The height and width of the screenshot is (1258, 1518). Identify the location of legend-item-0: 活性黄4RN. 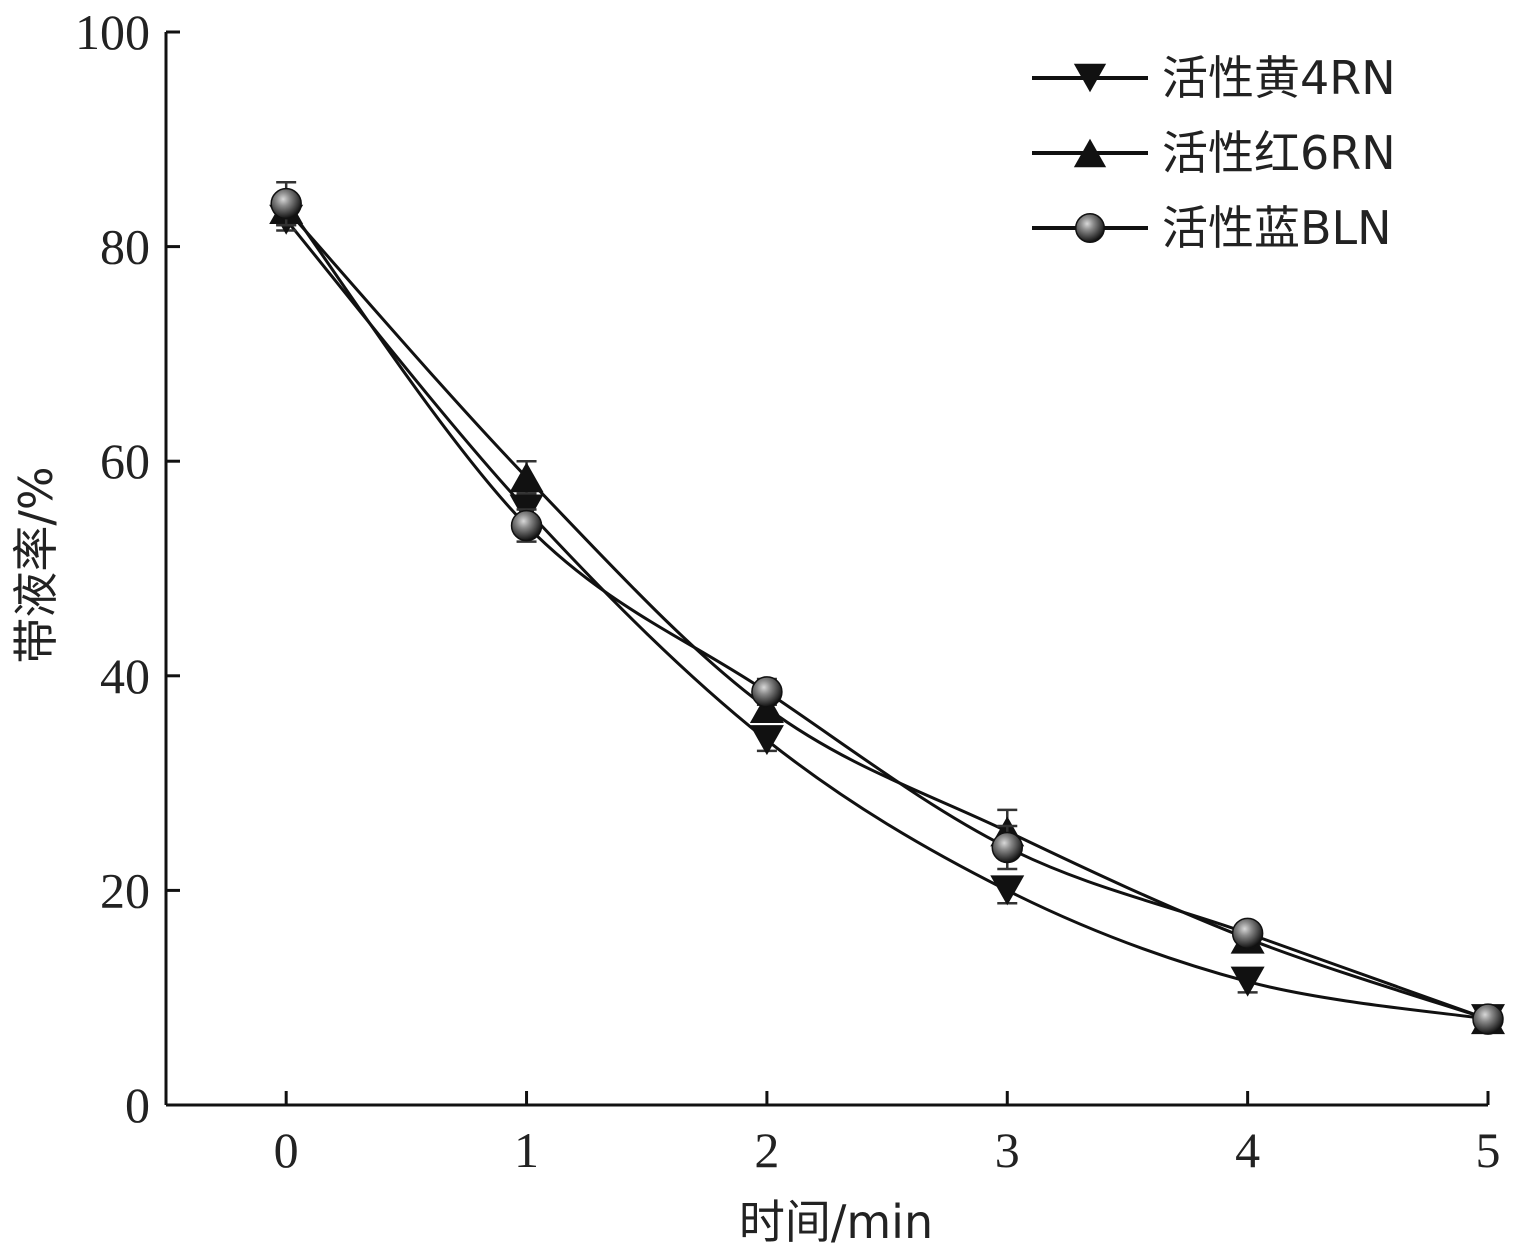
(1214, 78).